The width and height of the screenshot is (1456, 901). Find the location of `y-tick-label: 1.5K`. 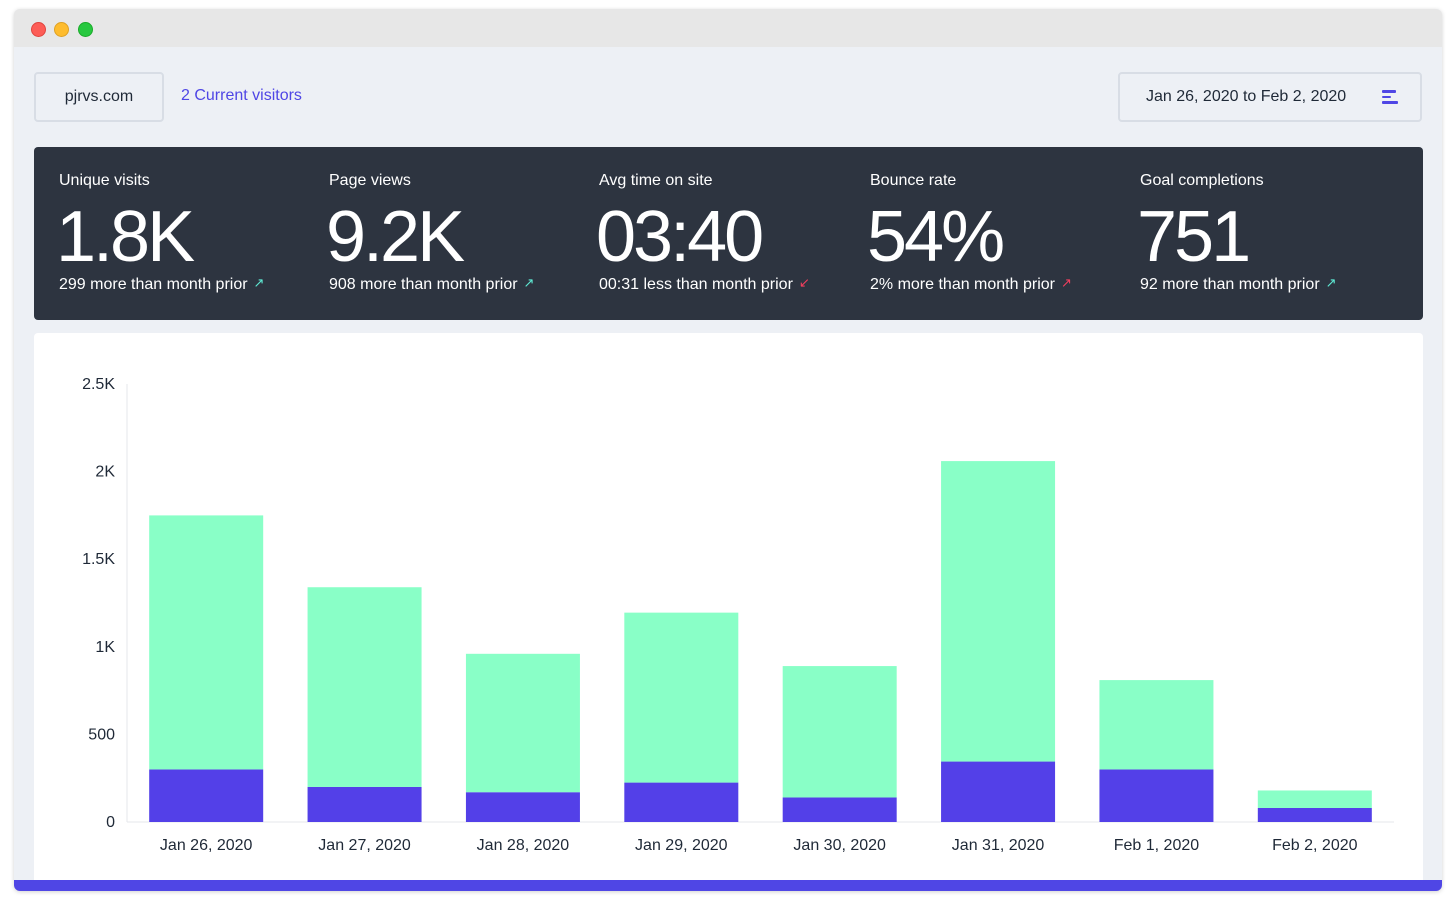

y-tick-label: 1.5K is located at coordinates (98, 559).